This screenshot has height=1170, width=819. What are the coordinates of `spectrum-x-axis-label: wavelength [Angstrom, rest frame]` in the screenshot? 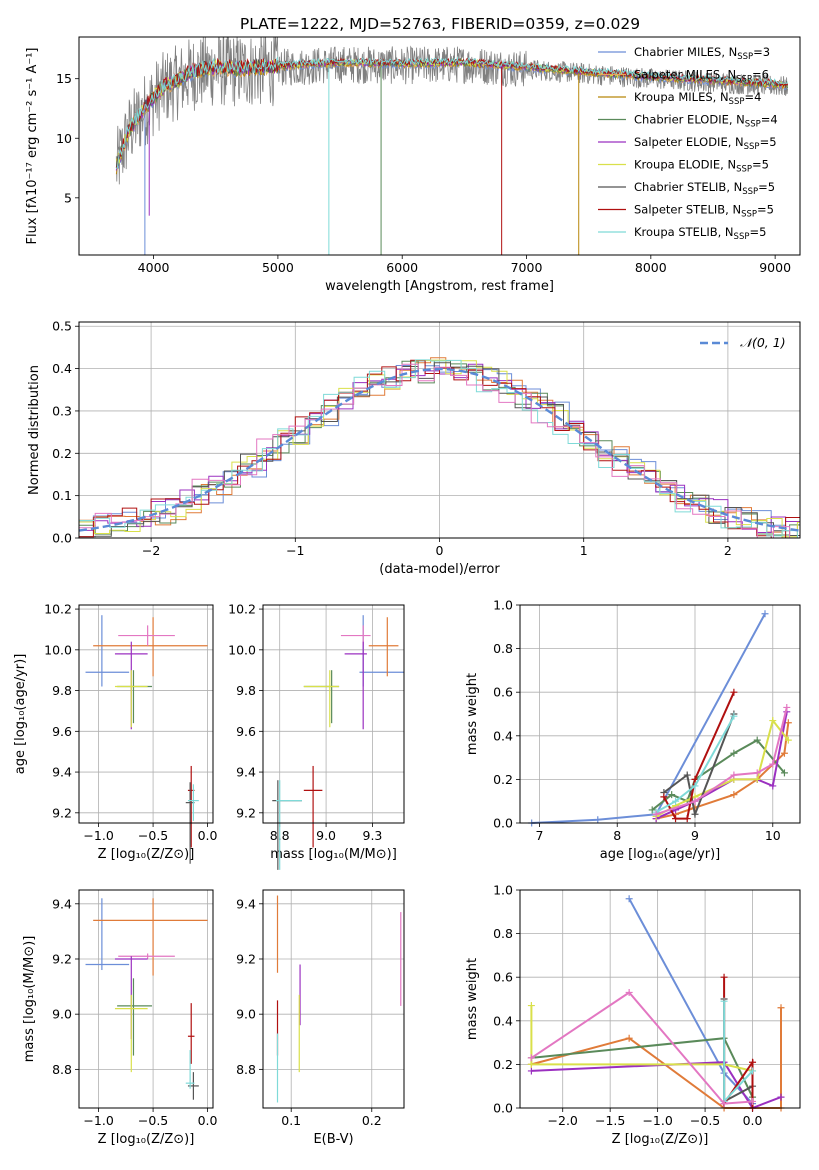 It's located at (439, 286).